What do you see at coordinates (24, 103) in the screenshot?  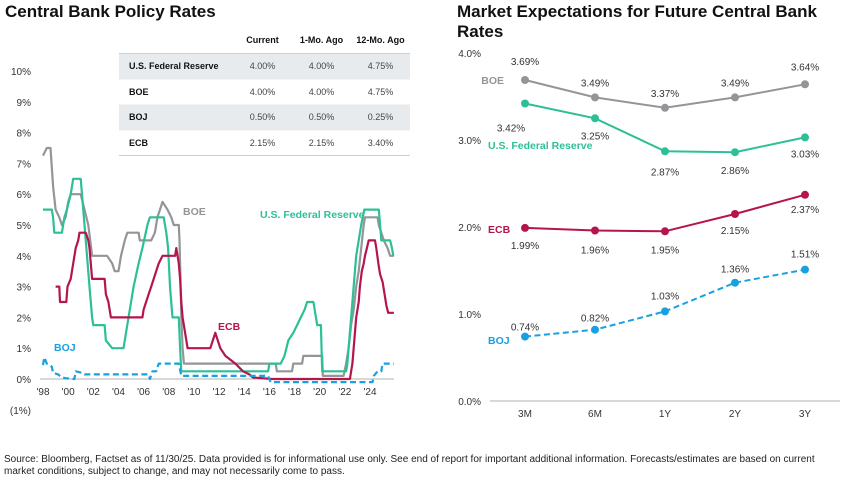 I see `y-tick-label: 9%` at bounding box center [24, 103].